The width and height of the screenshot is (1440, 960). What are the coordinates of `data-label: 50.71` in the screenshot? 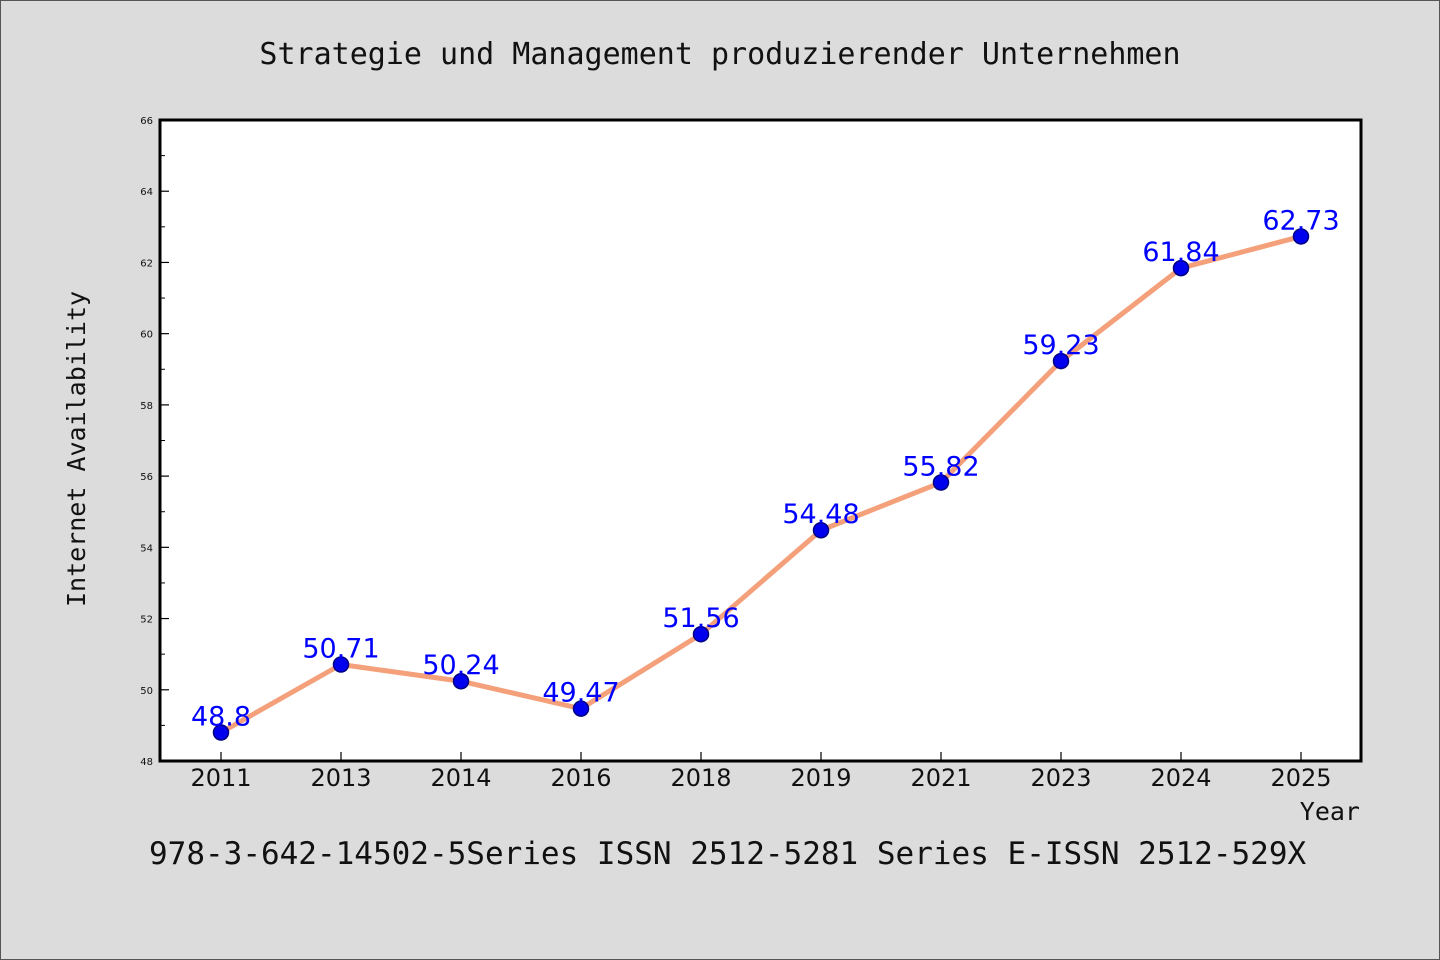 It's located at (340, 648).